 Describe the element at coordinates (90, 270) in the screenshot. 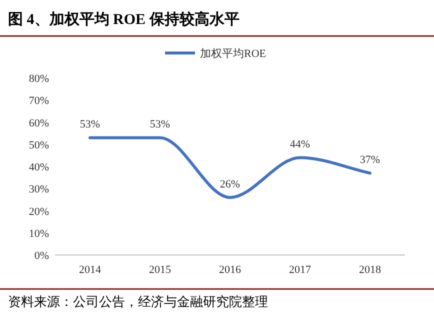

I see `x-tick-label: 2014` at that location.